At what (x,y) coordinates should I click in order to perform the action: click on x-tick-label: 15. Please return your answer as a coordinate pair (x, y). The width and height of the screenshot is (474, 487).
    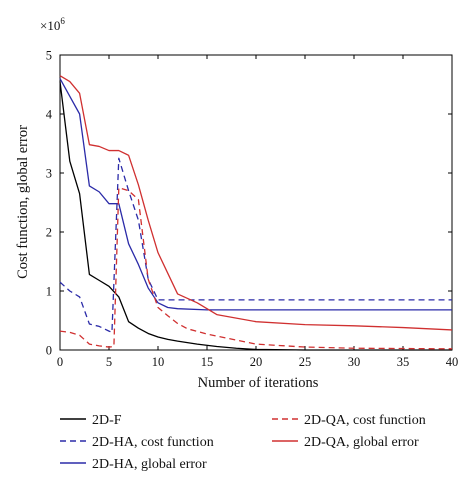
    Looking at the image, I should click on (207, 362).